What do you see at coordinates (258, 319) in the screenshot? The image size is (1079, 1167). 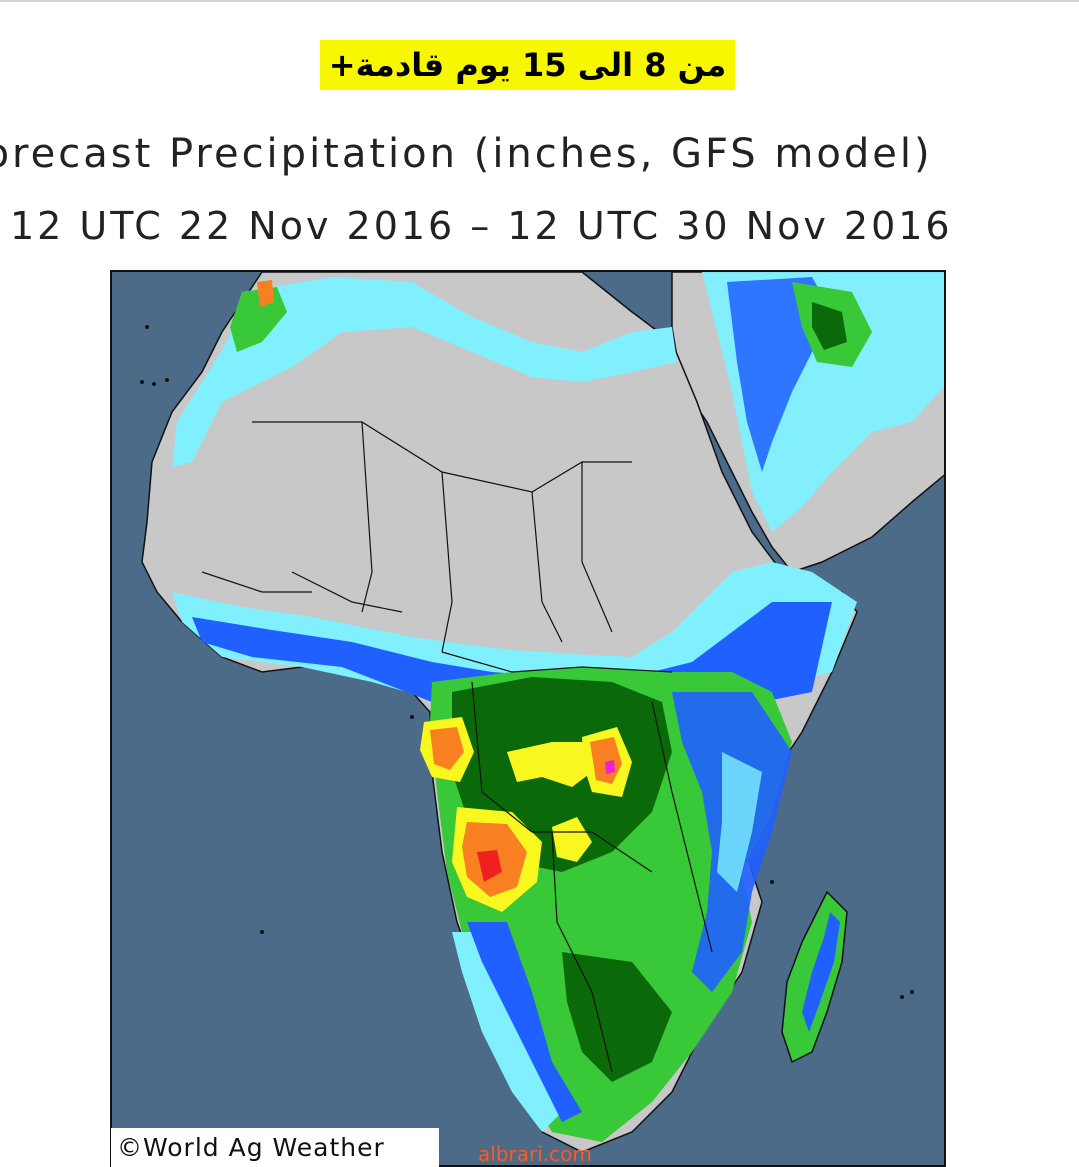 I see `morocco-green` at bounding box center [258, 319].